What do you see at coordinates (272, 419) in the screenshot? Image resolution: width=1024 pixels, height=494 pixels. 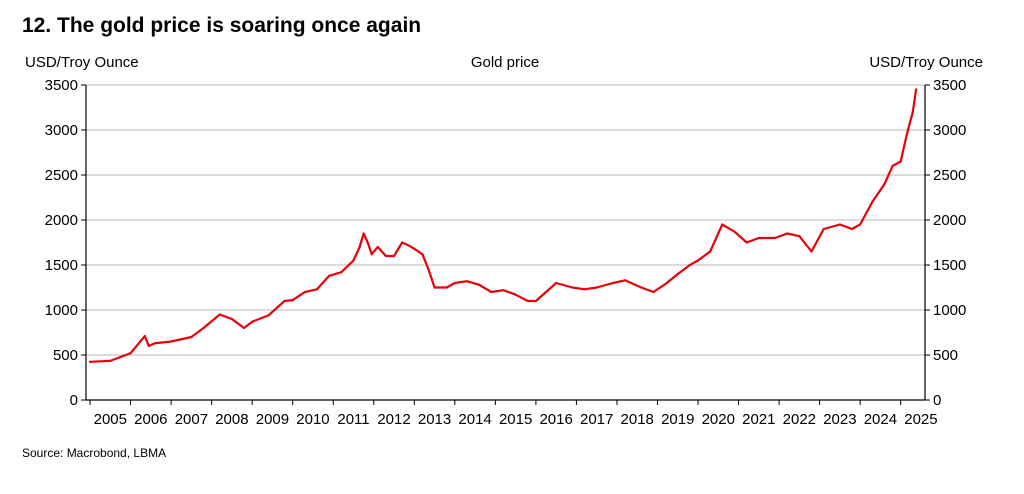 I see `x-tick-label-2009: 2009` at bounding box center [272, 419].